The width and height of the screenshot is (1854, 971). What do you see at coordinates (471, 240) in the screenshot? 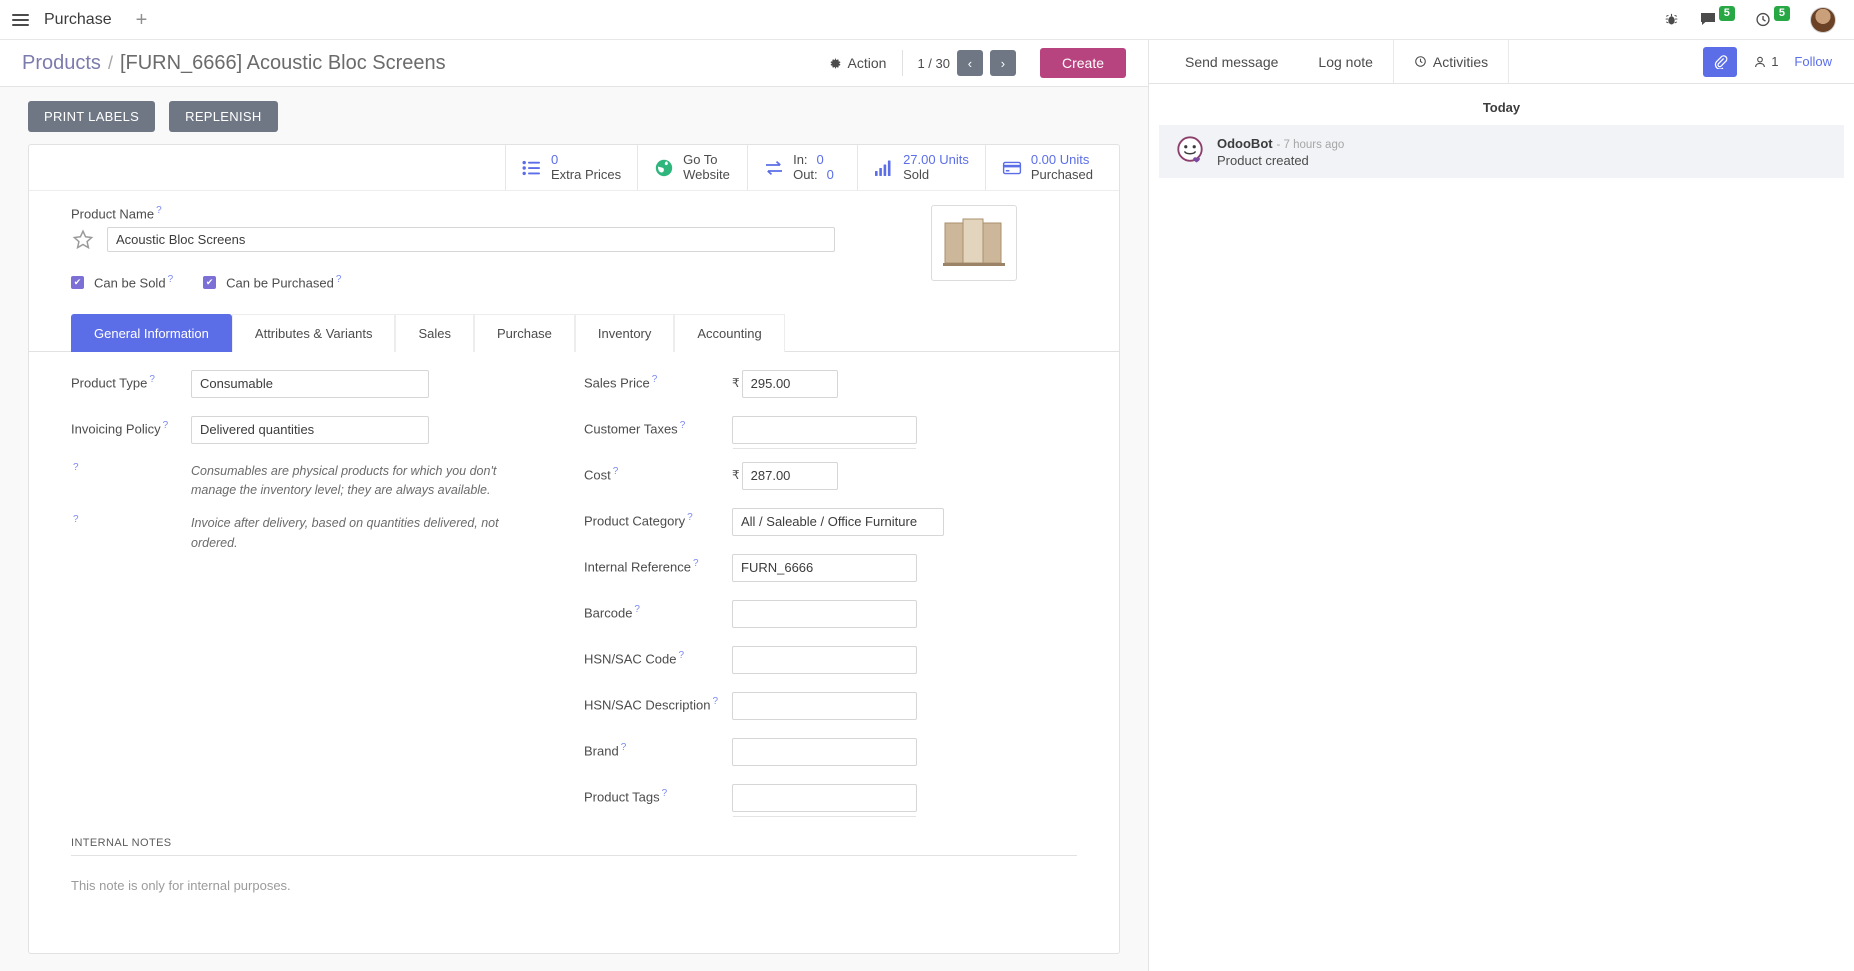
I see `product-name-input` at bounding box center [471, 240].